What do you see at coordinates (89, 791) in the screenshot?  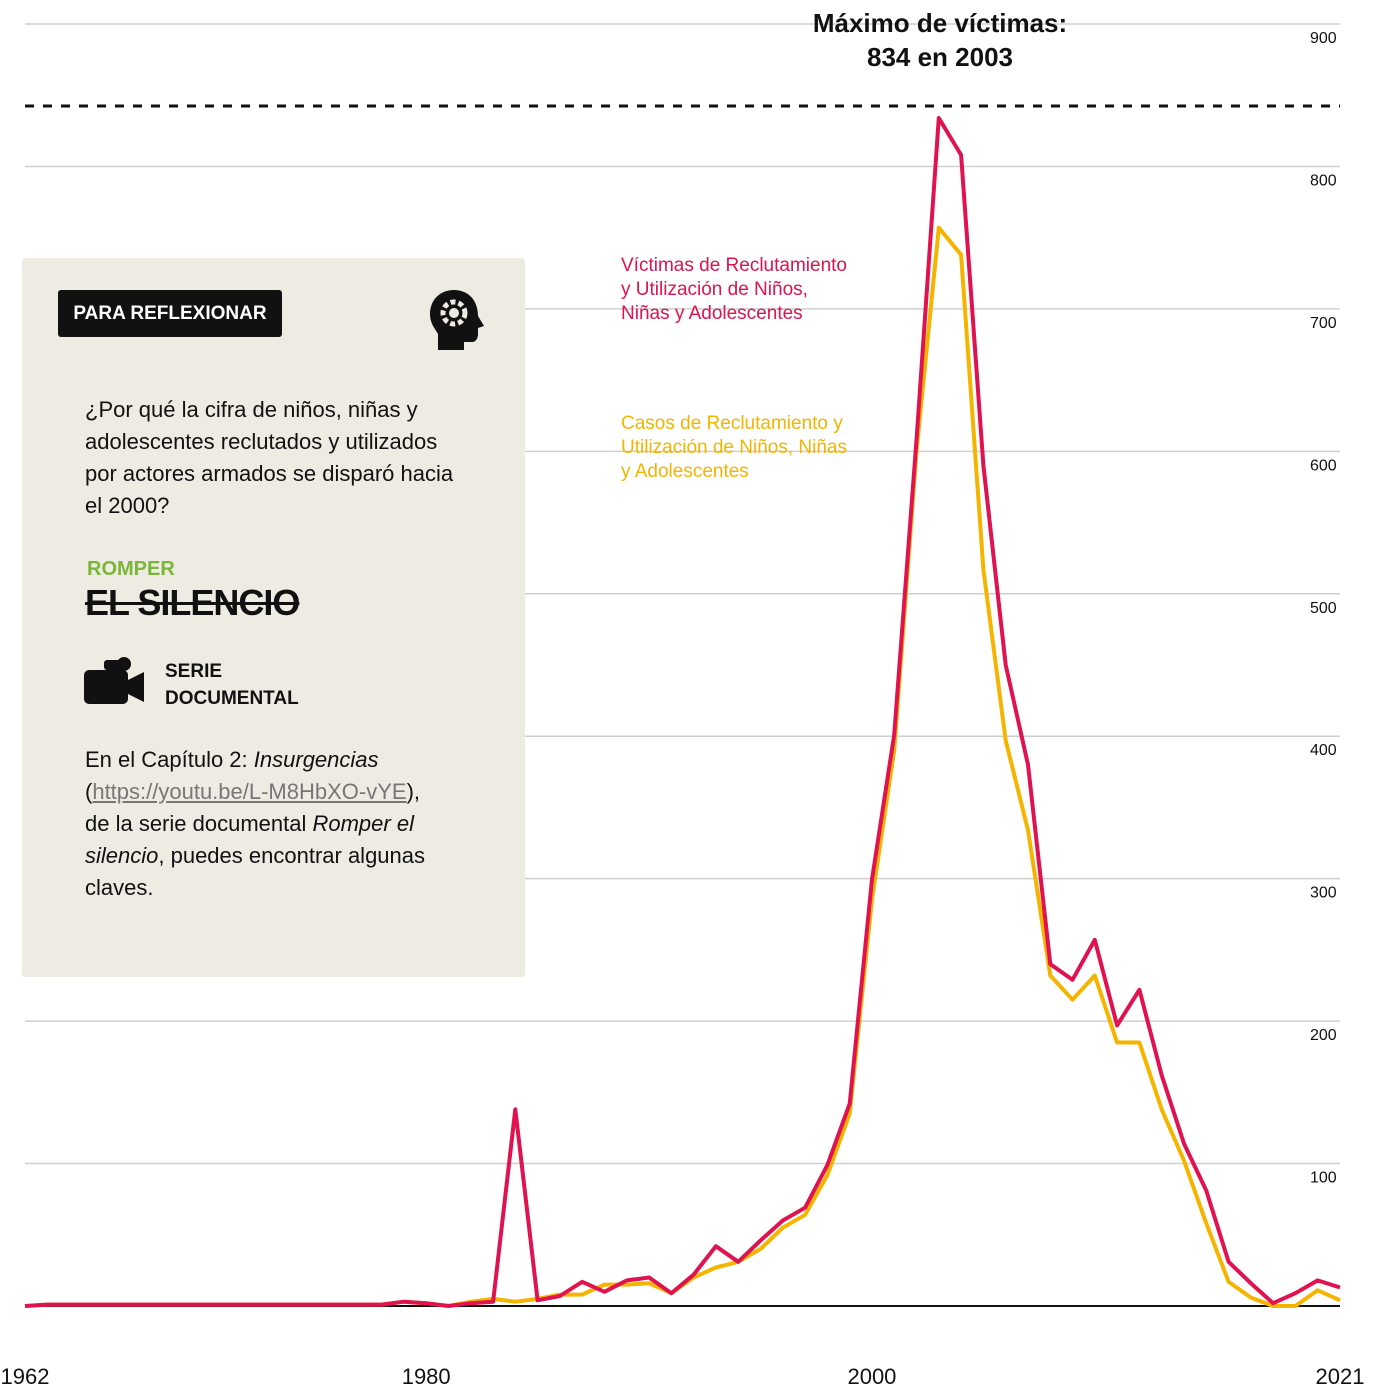 I see `body-segment: (` at bounding box center [89, 791].